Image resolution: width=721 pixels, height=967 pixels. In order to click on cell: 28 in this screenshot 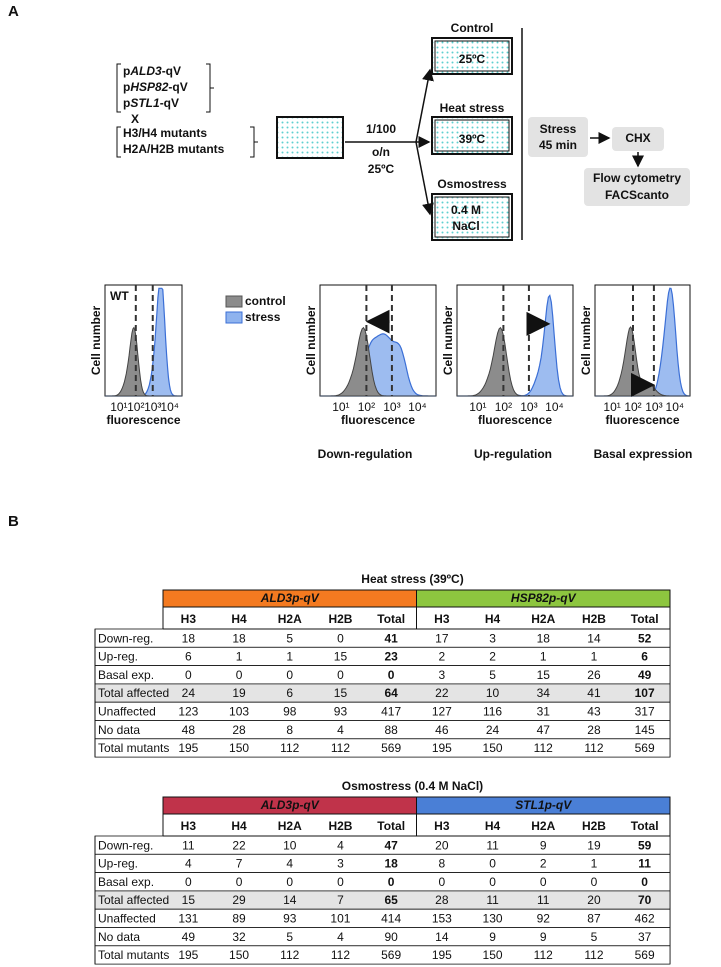, I will do `click(442, 900)`.